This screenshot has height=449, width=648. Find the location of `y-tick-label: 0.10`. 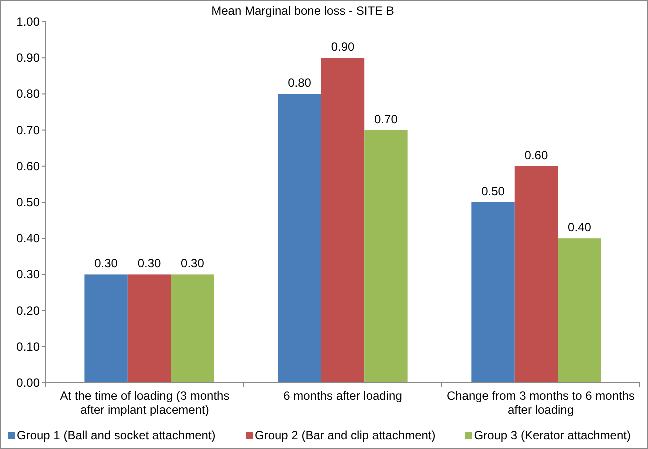

y-tick-label: 0.10 is located at coordinates (28, 347).